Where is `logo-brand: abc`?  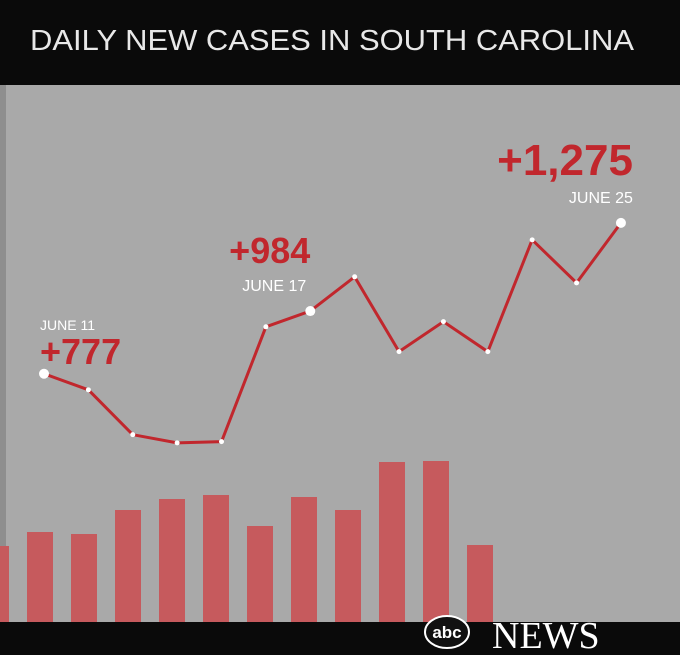
logo-brand: abc is located at coordinates (446, 632).